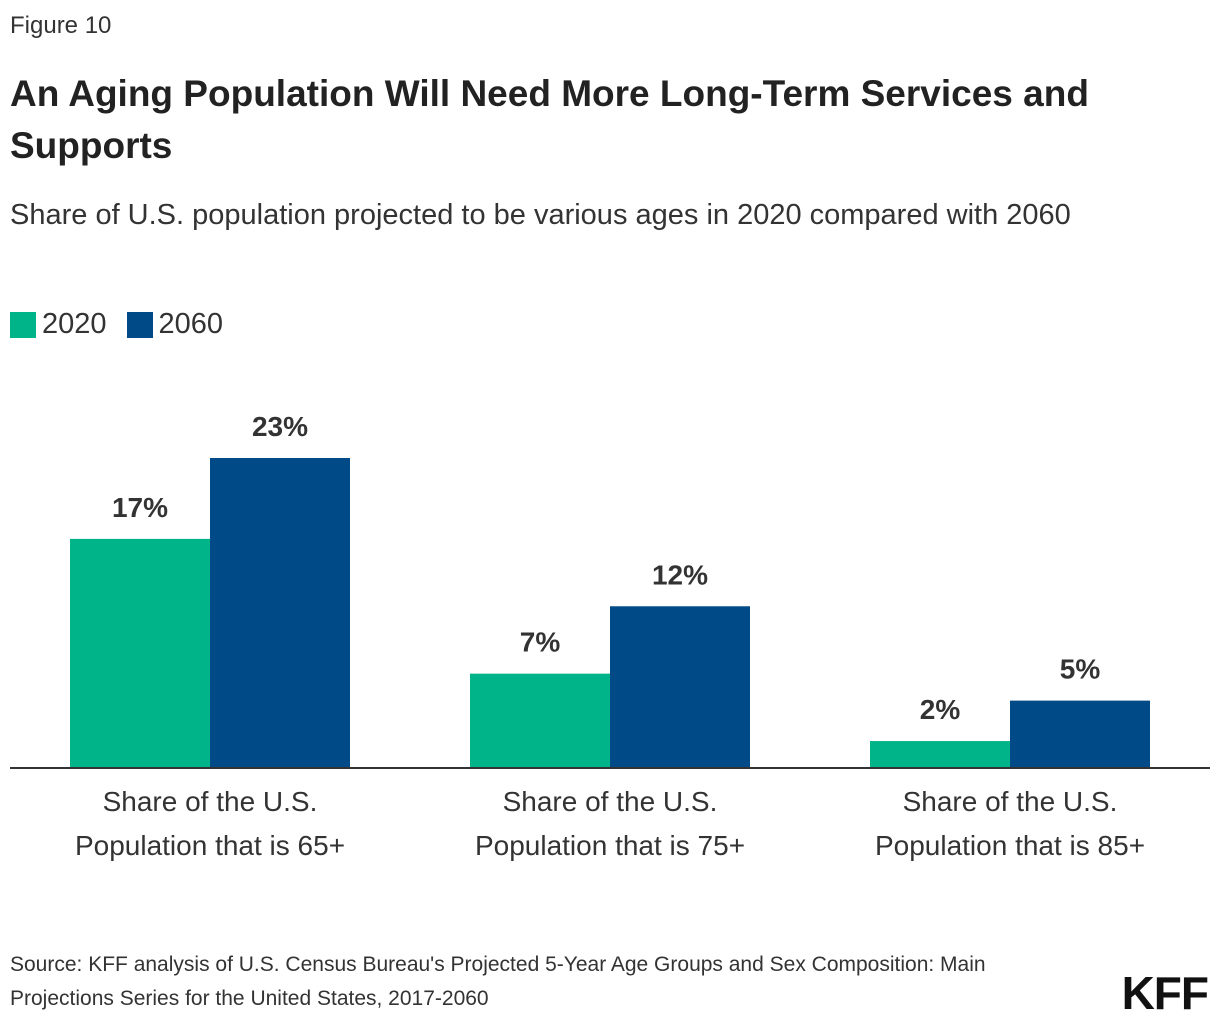  I want to click on legend-item: 2060, so click(175, 324).